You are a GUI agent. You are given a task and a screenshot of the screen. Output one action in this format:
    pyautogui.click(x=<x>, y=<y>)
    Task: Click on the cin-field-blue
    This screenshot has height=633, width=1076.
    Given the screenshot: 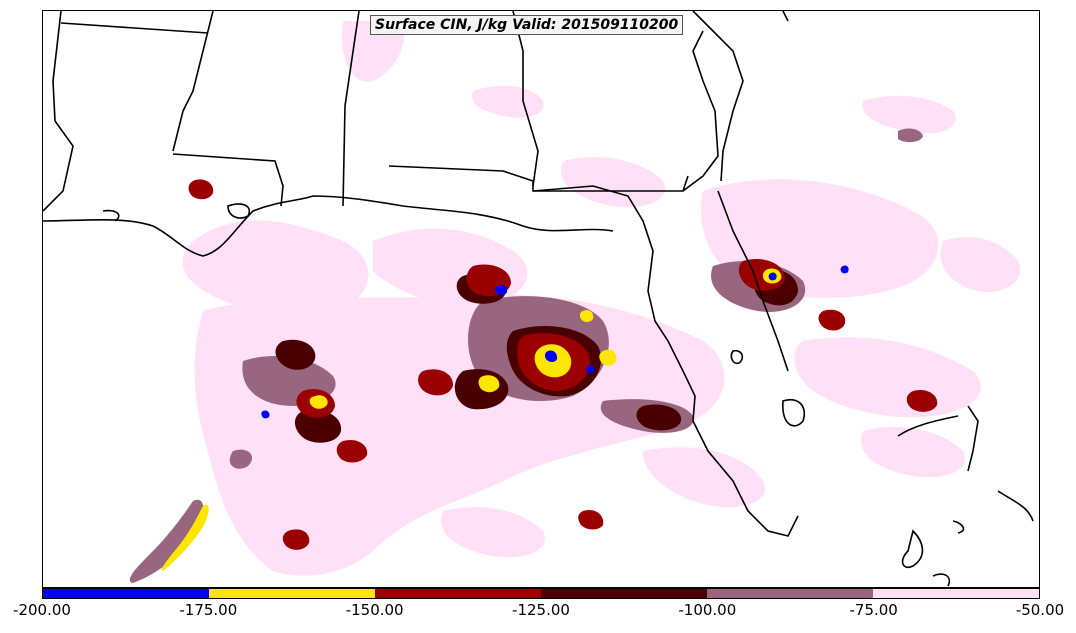 What is the action you would take?
    pyautogui.click(x=555, y=342)
    